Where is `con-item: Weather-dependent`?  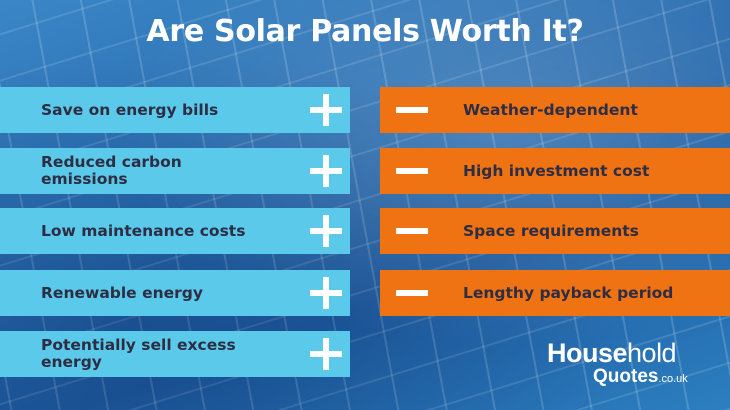
con-item: Weather-dependent is located at coordinates (555, 110).